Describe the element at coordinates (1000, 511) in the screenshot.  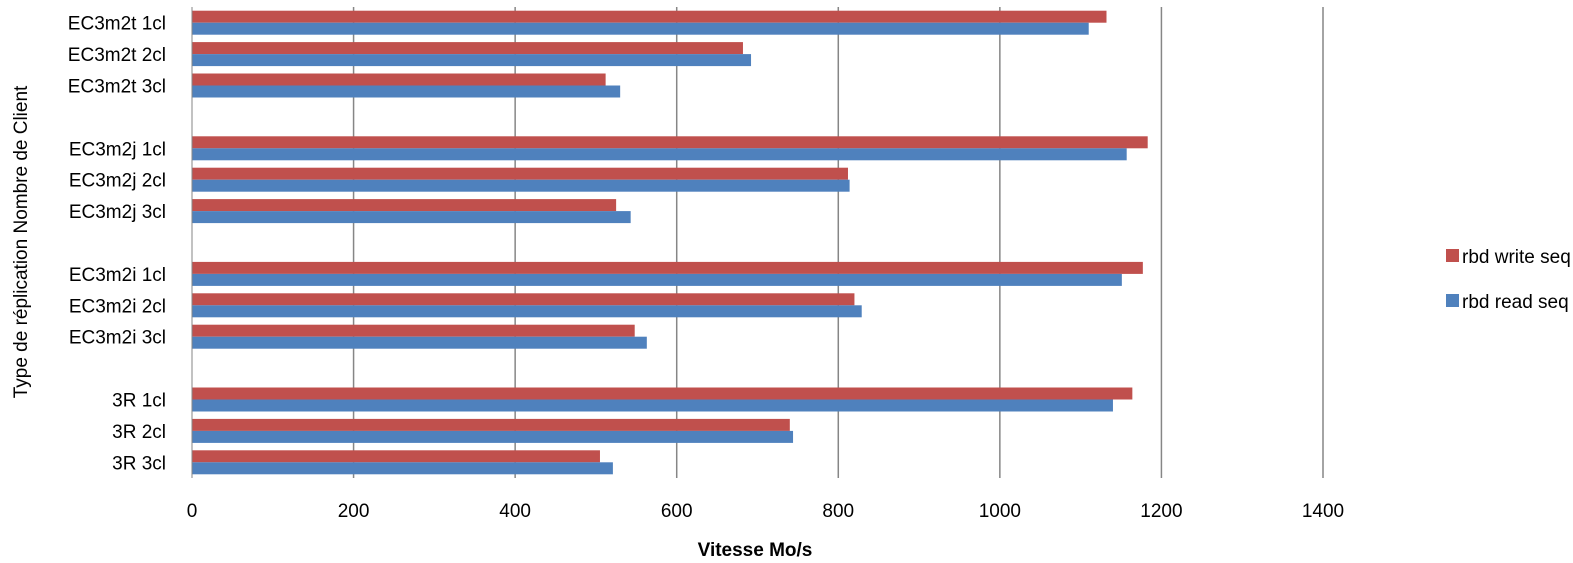
I see `x-tick-label: 1000` at that location.